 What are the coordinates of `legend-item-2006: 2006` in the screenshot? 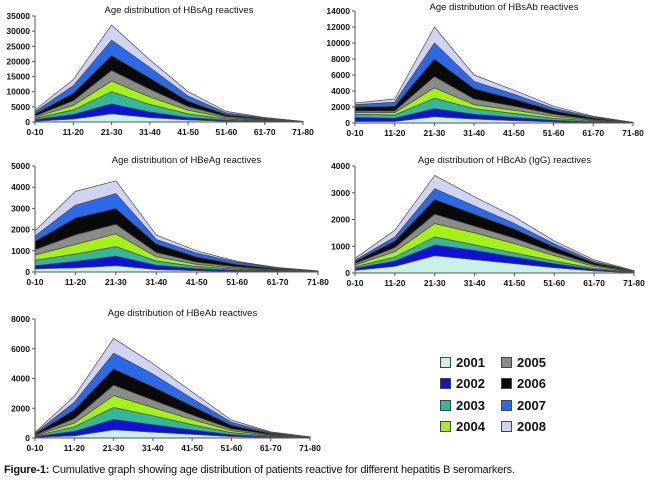 It's located at (523, 383).